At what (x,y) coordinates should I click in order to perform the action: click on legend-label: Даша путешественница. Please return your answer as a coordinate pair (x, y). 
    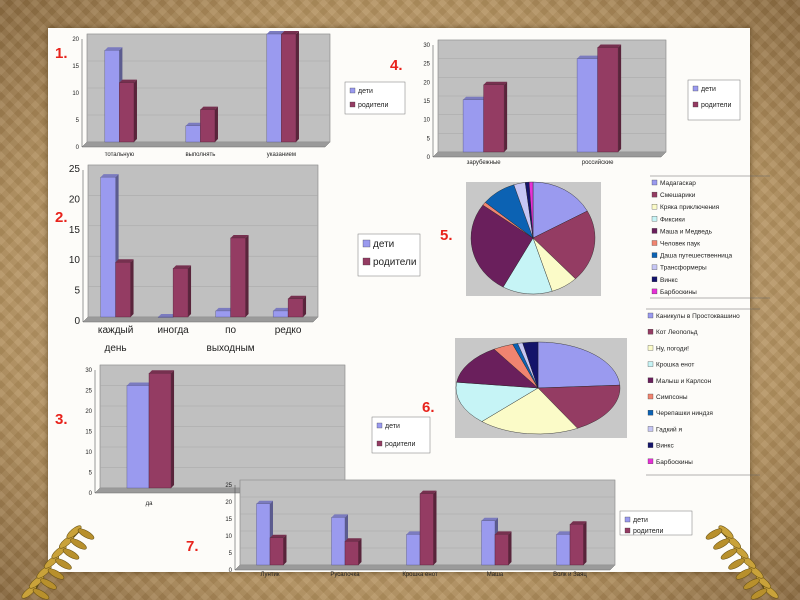
    Looking at the image, I should click on (696, 256).